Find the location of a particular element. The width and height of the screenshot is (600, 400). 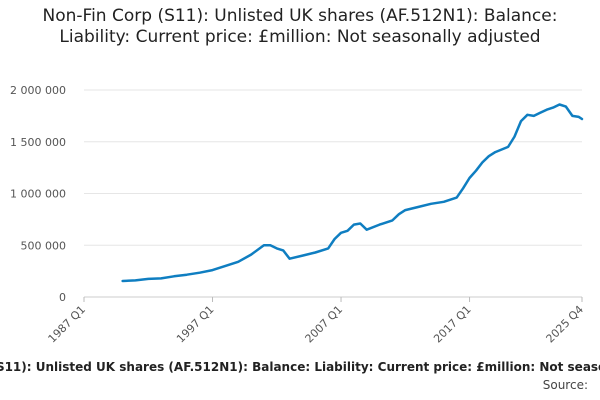

y-axis: 0 500 000 1 000 000 1 500 000 2 000 000 is located at coordinates (38, 194).